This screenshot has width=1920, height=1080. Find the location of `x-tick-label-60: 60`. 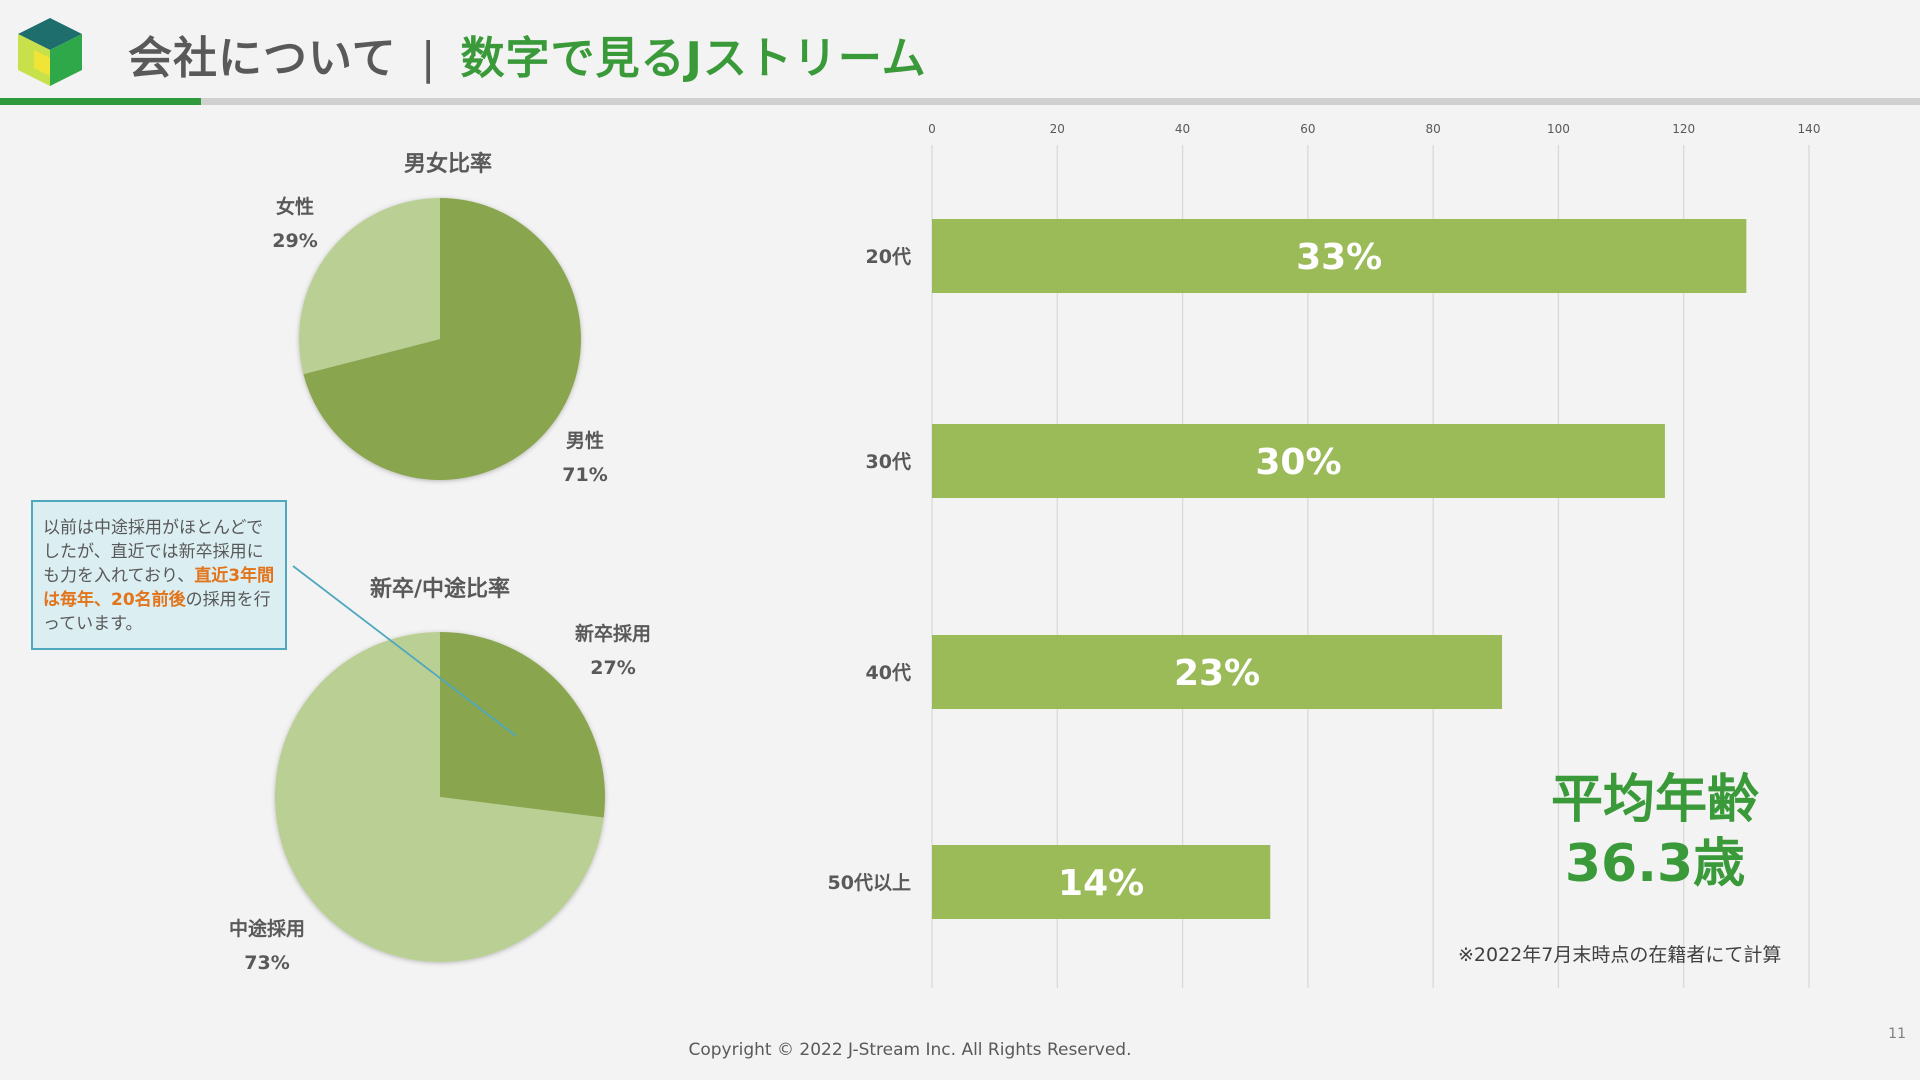

x-tick-label-60: 60 is located at coordinates (1307, 129).